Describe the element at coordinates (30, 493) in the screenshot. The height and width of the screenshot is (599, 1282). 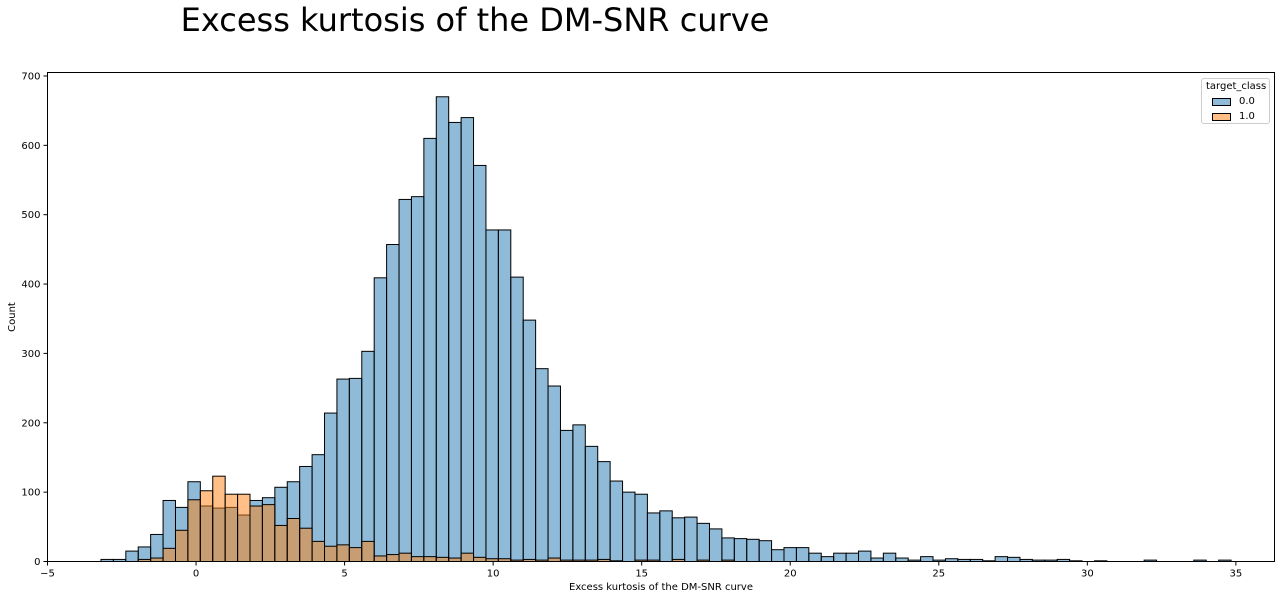
I see `y-tick-label-1: 100` at that location.